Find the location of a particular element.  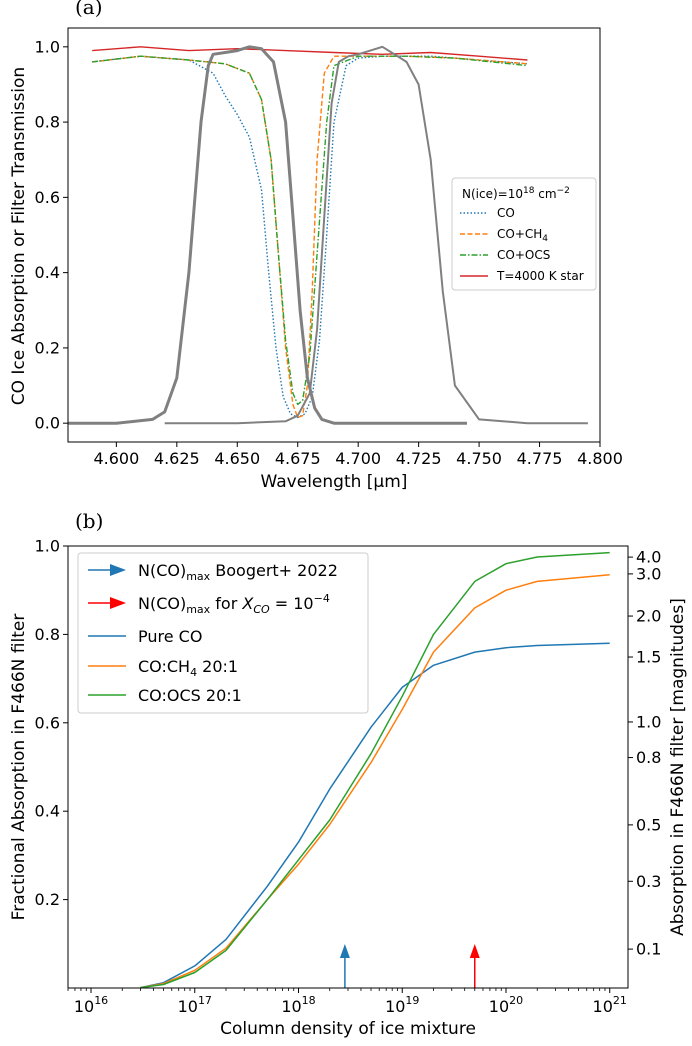

x-tick-label: 4.650 is located at coordinates (237, 458).